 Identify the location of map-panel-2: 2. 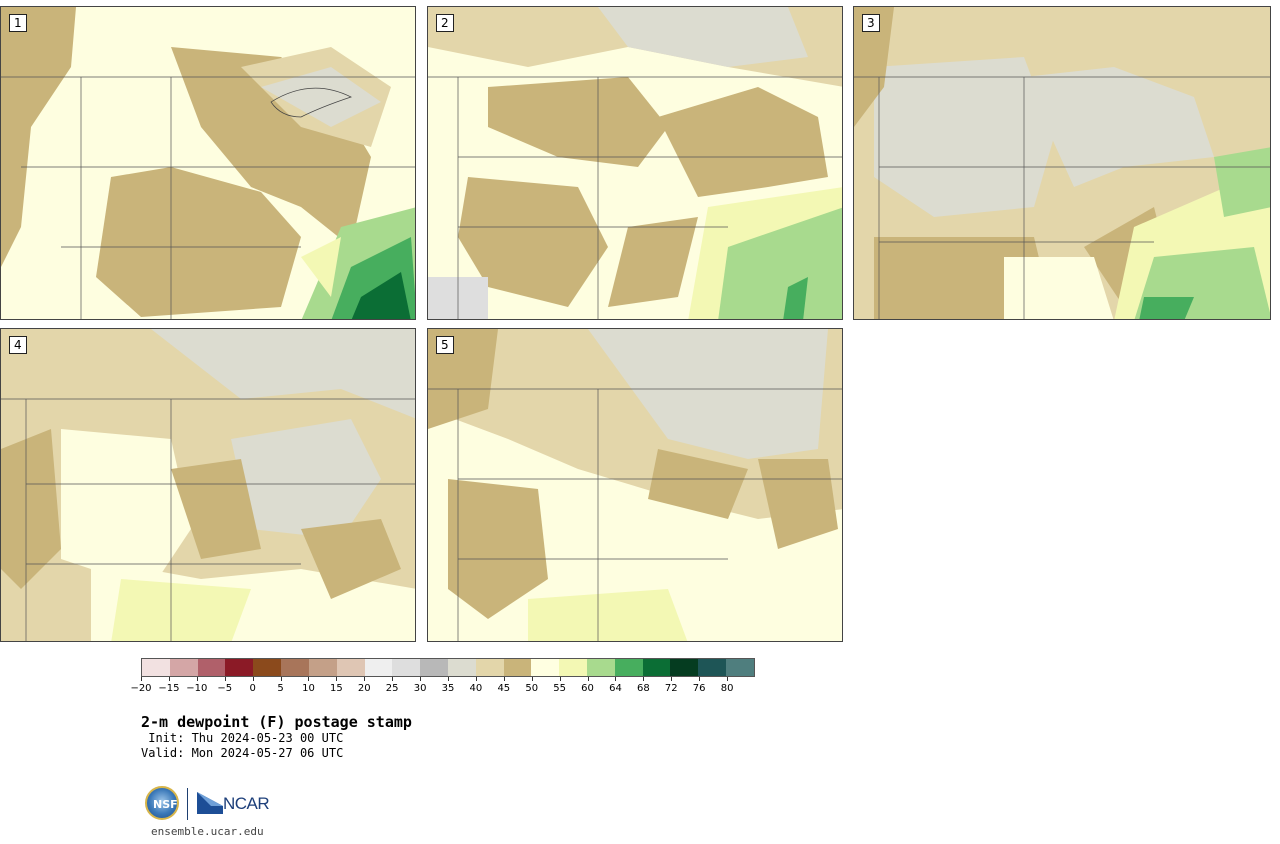
(635, 163).